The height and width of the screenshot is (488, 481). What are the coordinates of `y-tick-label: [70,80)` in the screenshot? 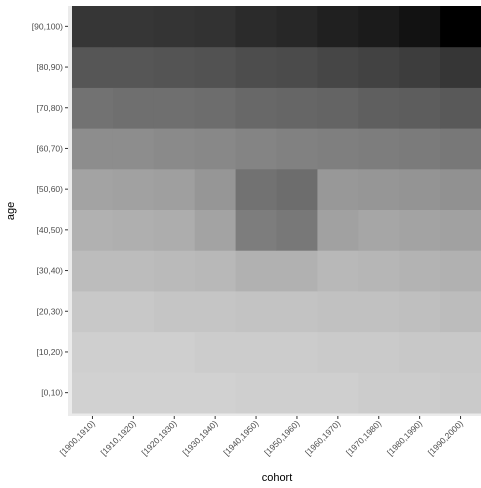 It's located at (50, 108).